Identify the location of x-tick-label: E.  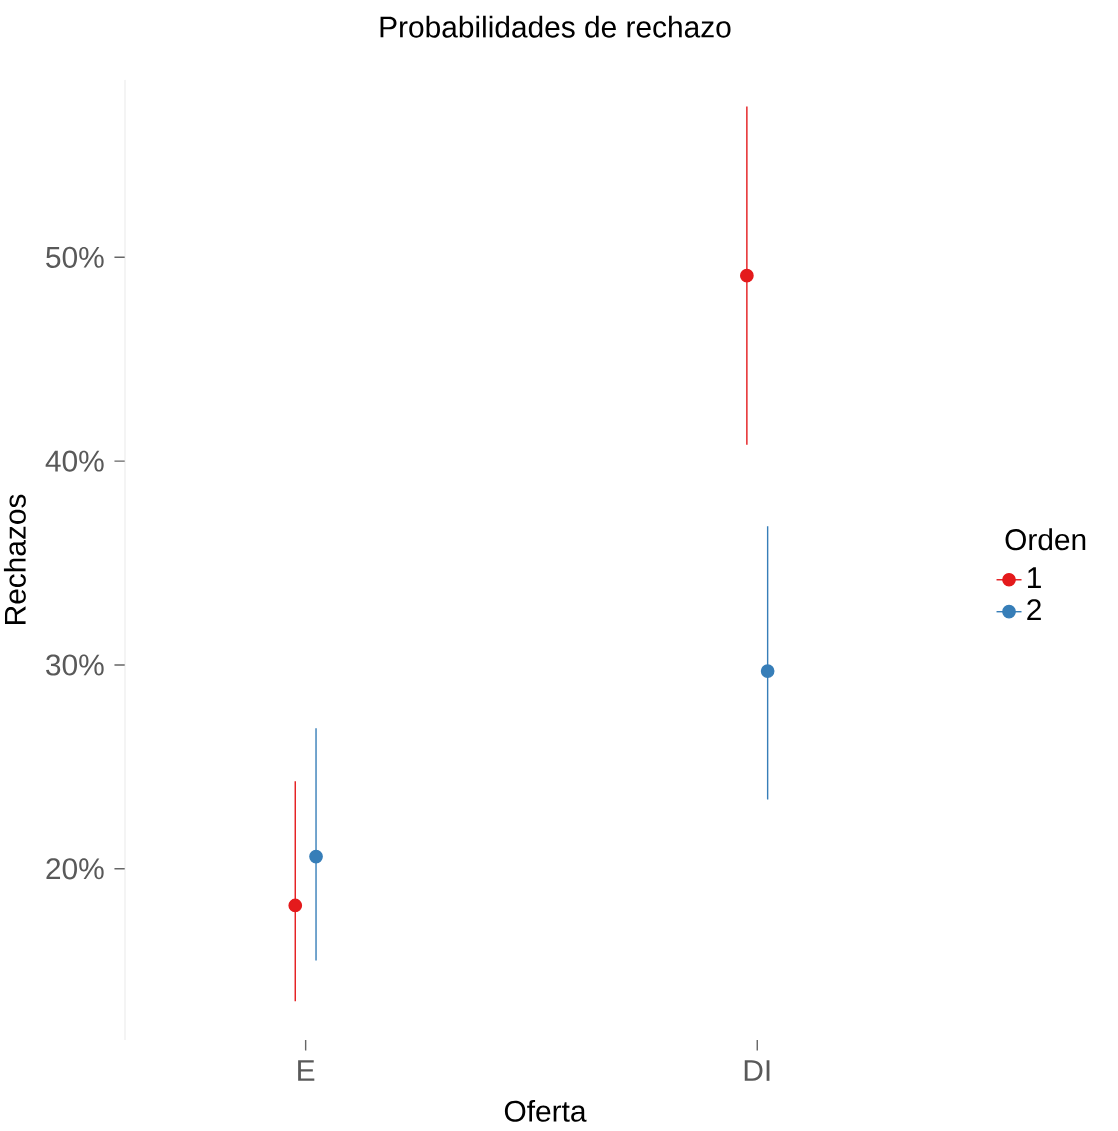
(306, 1070).